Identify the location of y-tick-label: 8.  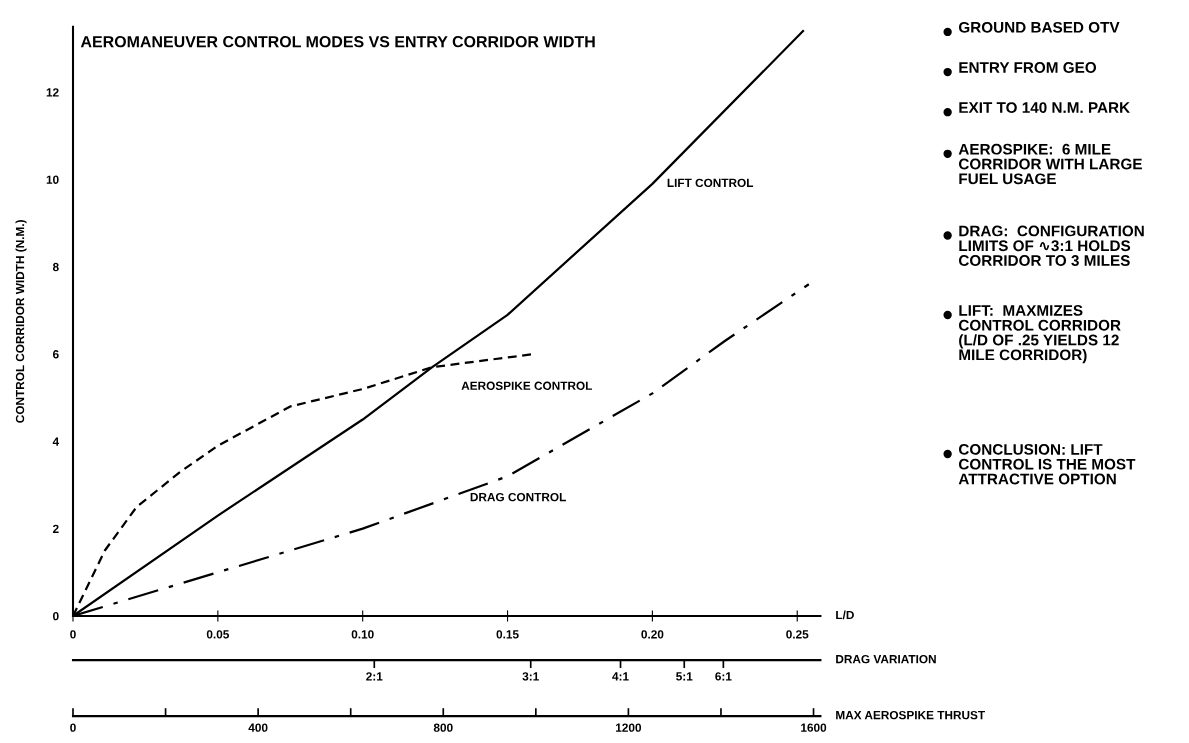
(55, 267).